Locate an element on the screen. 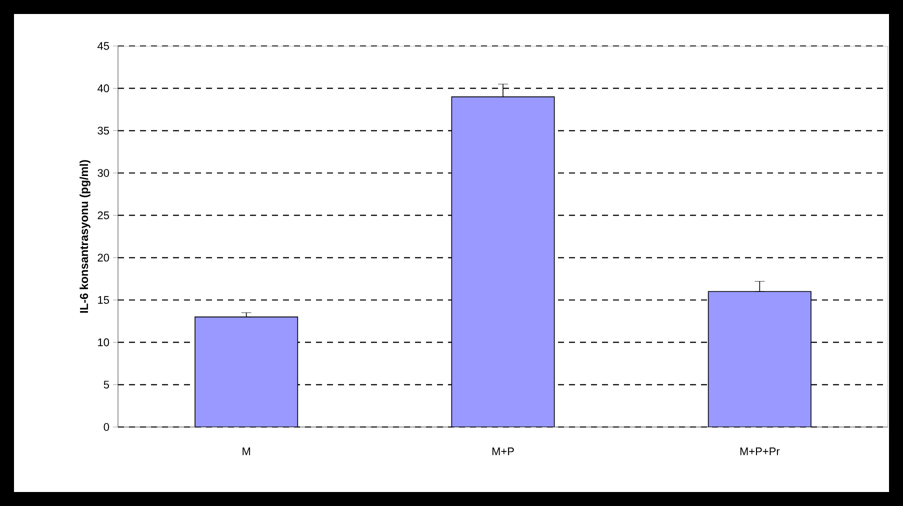 Image resolution: width=903 pixels, height=506 pixels. y-tick-label: 30 is located at coordinates (104, 173).